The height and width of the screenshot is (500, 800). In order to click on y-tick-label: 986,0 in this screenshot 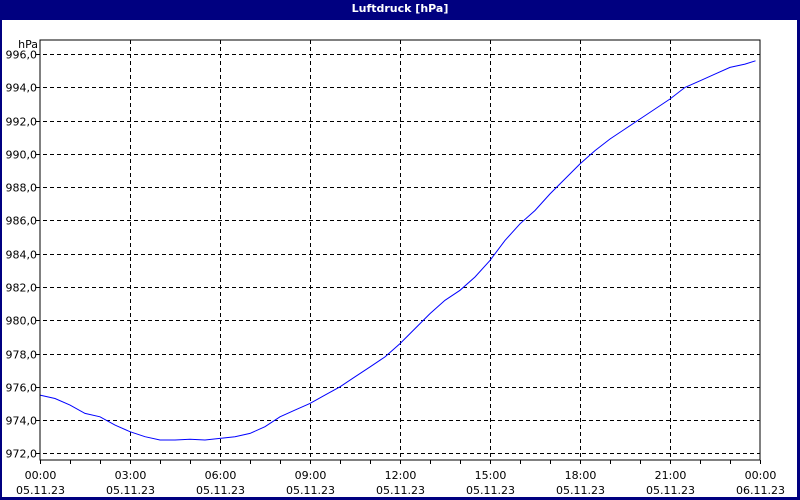, I will do `click(22, 221)`.